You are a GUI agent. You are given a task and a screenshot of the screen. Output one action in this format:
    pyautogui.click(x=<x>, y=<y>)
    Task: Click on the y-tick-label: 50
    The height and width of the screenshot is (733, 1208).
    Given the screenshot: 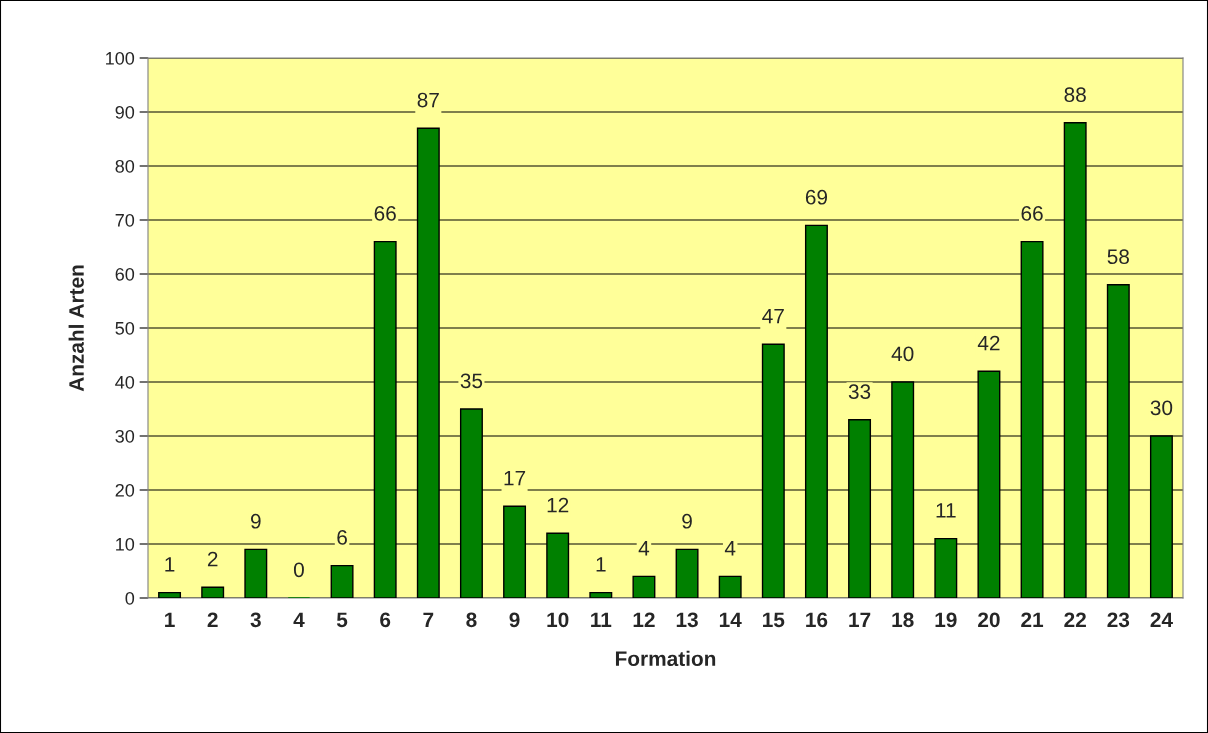 What is the action you would take?
    pyautogui.click(x=125, y=328)
    